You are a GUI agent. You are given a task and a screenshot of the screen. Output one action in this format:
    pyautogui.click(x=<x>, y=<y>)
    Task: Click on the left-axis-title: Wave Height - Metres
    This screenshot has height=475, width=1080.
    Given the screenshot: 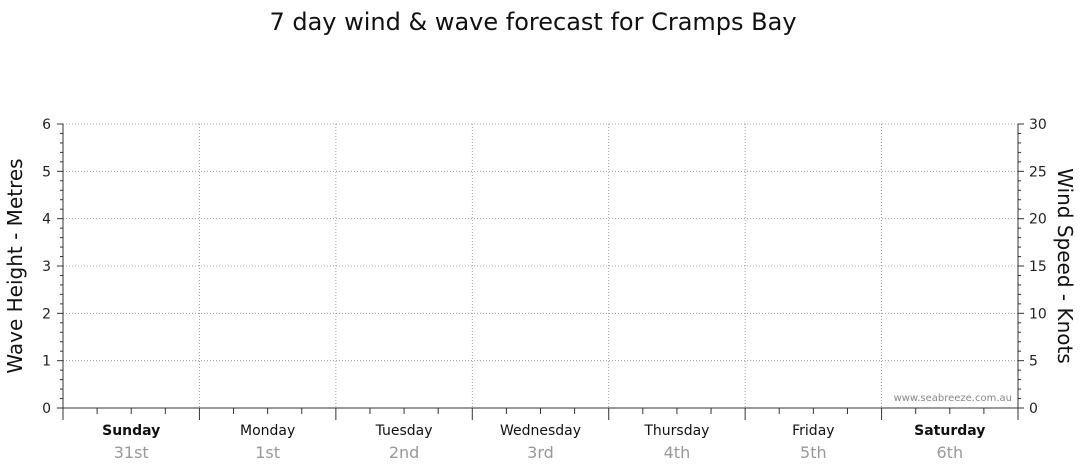 What is the action you would take?
    pyautogui.click(x=15, y=265)
    